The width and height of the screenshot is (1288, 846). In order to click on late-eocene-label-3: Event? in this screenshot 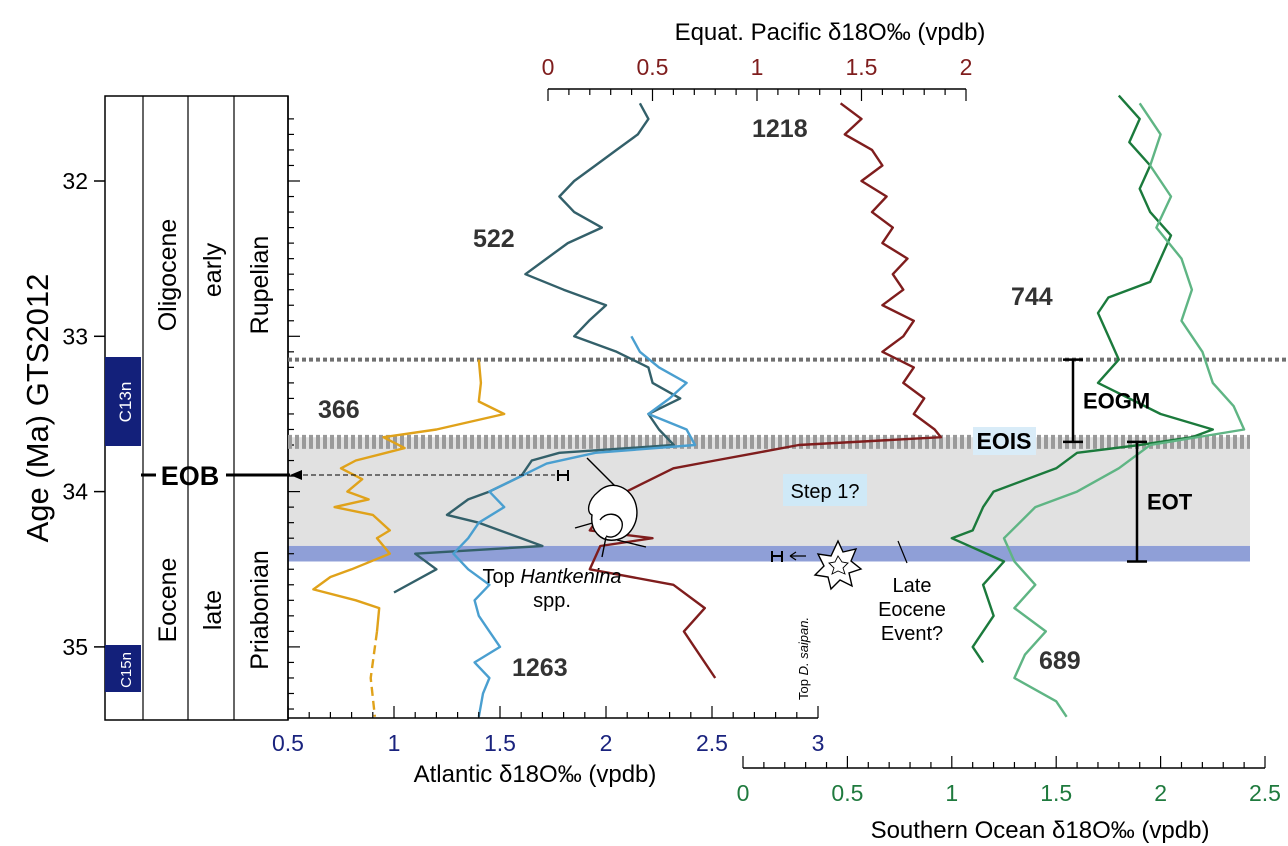, I will do `click(912, 634)`.